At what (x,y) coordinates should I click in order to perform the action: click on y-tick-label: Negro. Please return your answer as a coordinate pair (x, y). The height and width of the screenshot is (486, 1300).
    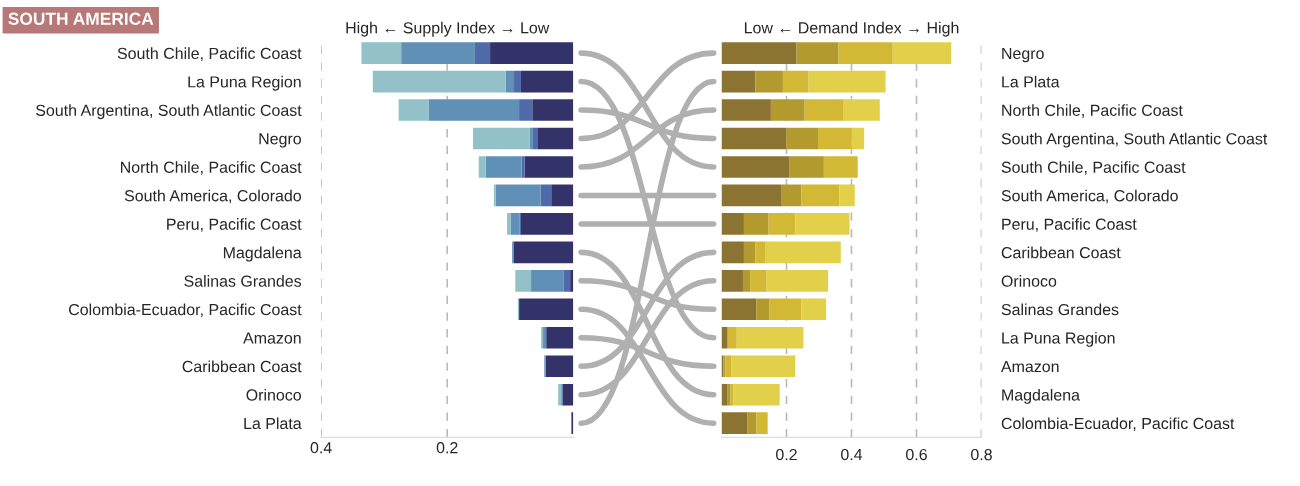
    Looking at the image, I should click on (1023, 55).